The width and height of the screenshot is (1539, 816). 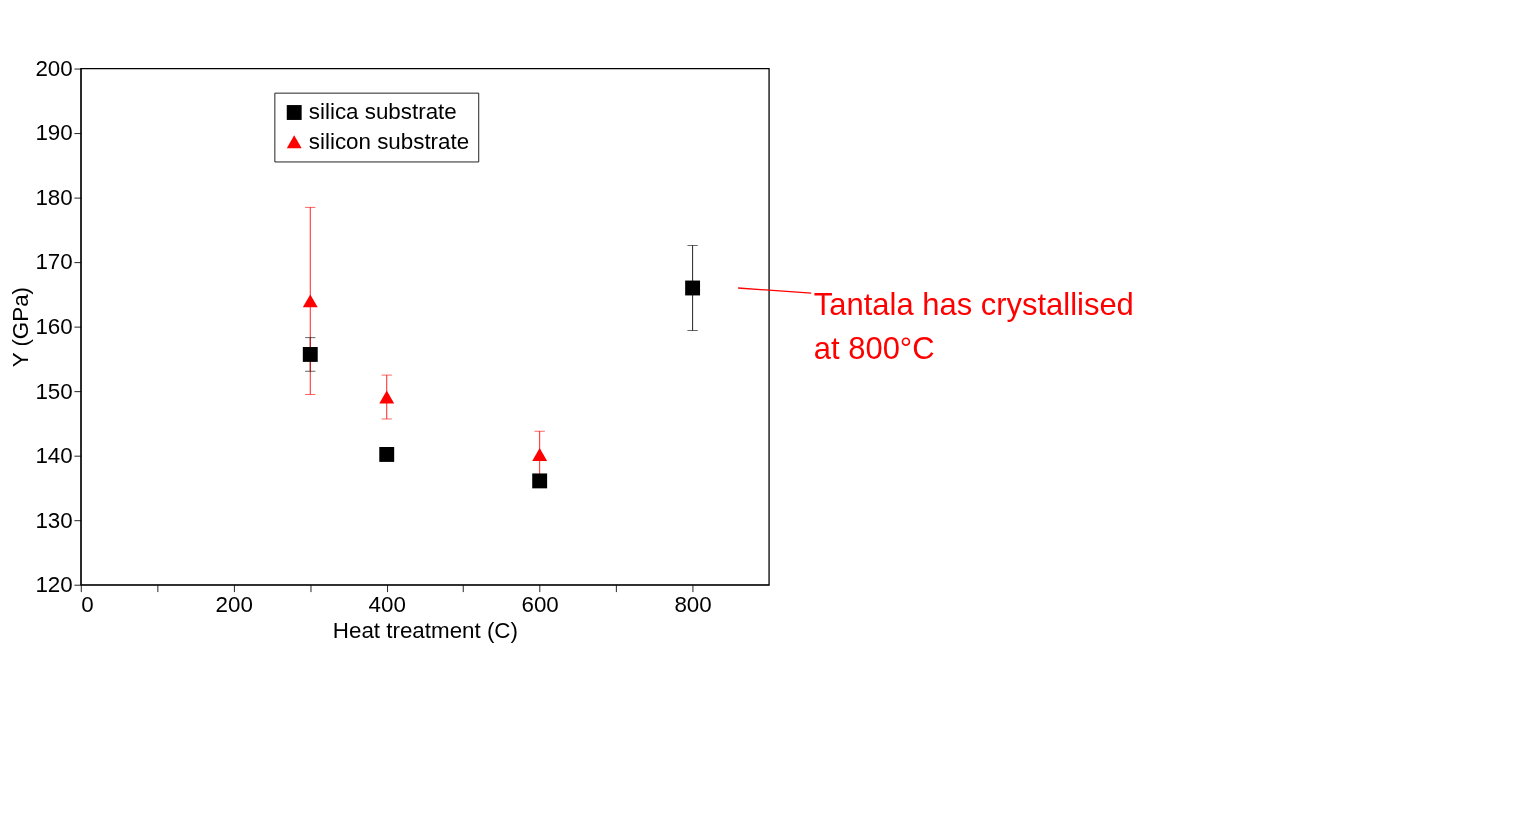 What do you see at coordinates (54, 133) in the screenshot?
I see `y-tick-label: 190` at bounding box center [54, 133].